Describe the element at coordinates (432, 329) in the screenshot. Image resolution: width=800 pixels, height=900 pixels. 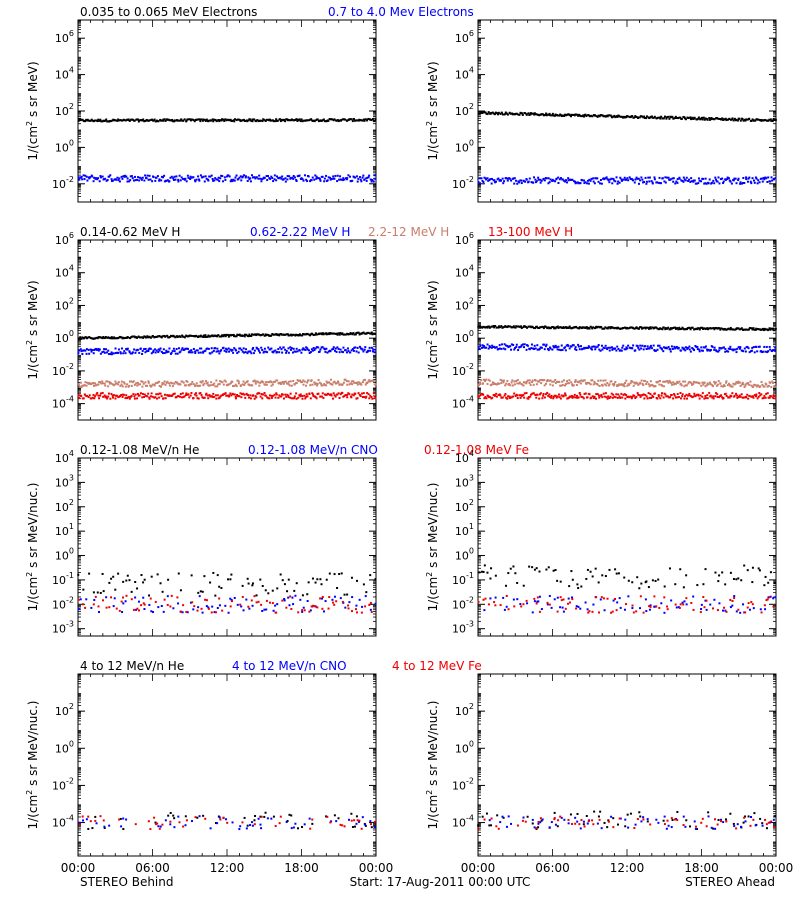
I see `y-axis-label: 1/(cm2 s sr MeV)` at that location.